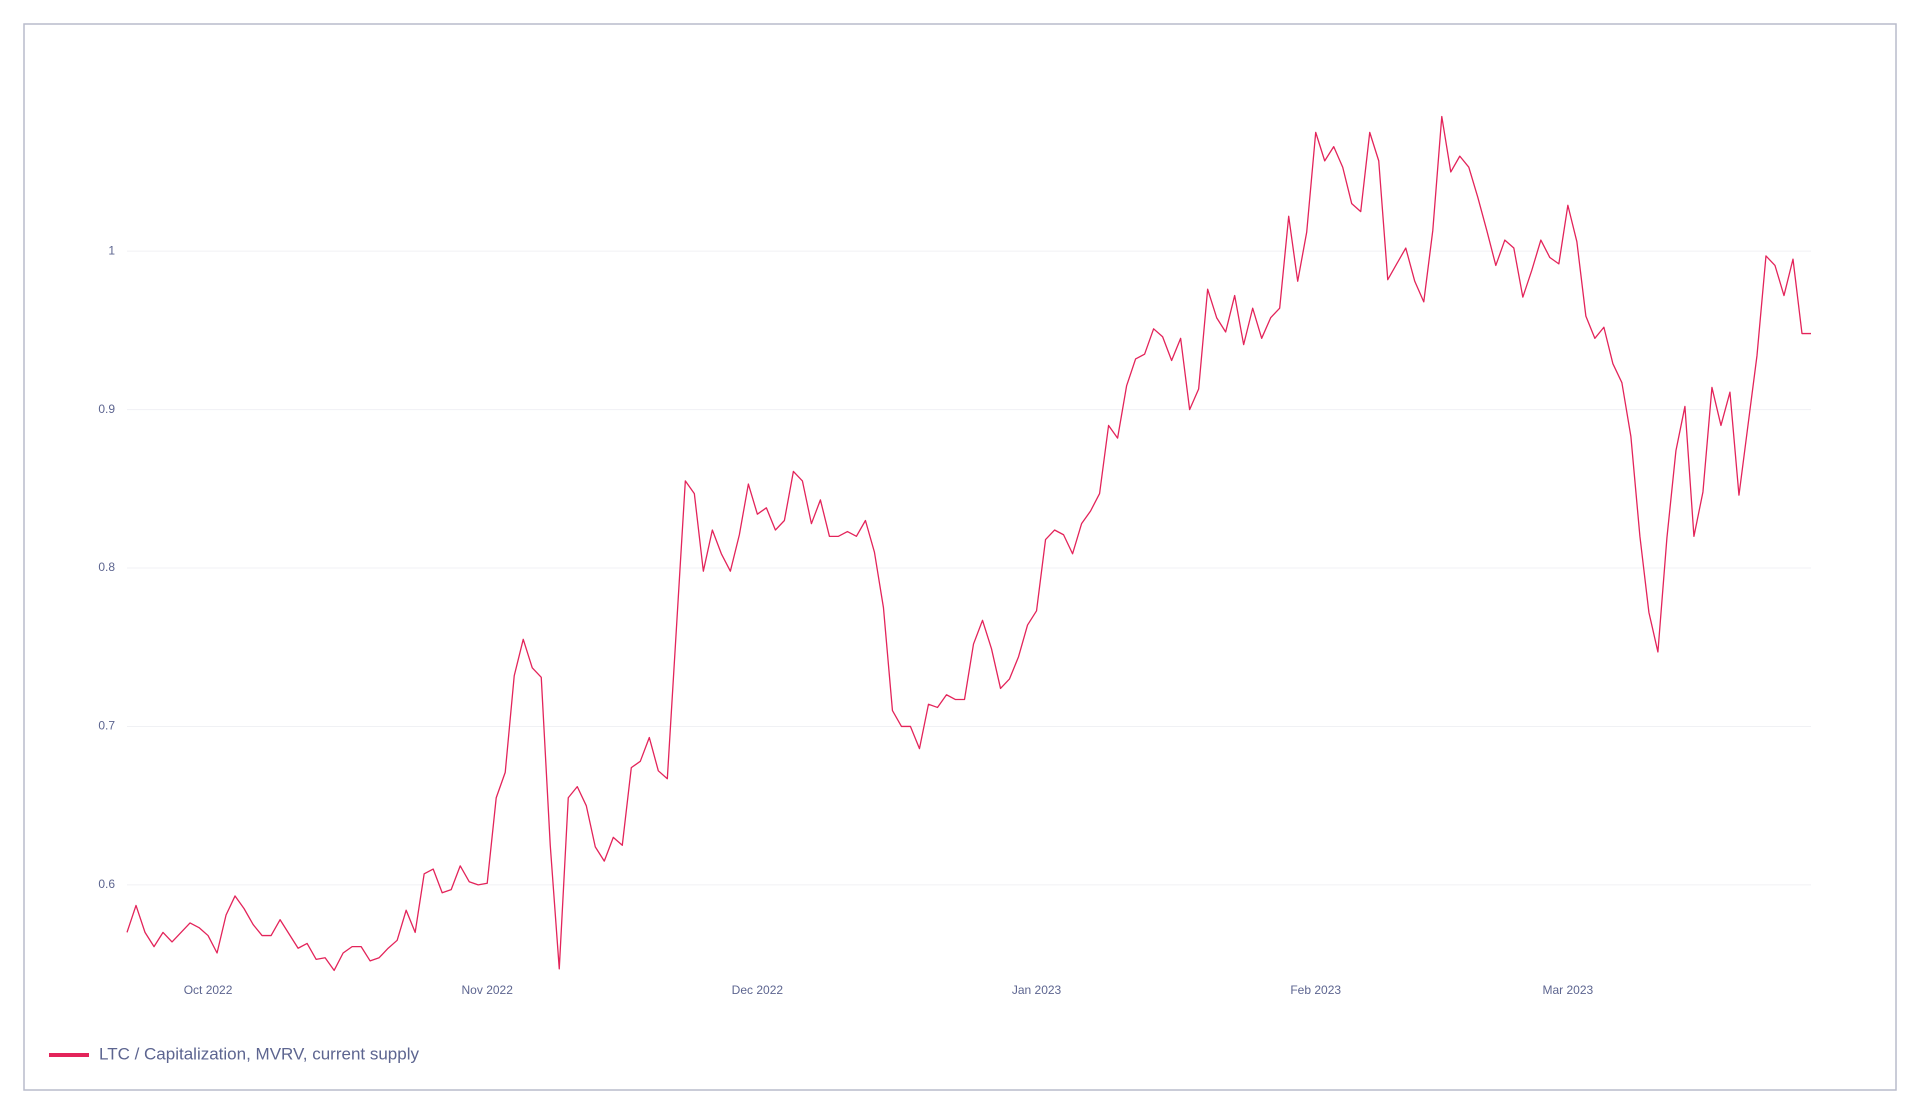 The image size is (1920, 1117). What do you see at coordinates (106, 726) in the screenshot?
I see `y-tick-label: 0.7` at bounding box center [106, 726].